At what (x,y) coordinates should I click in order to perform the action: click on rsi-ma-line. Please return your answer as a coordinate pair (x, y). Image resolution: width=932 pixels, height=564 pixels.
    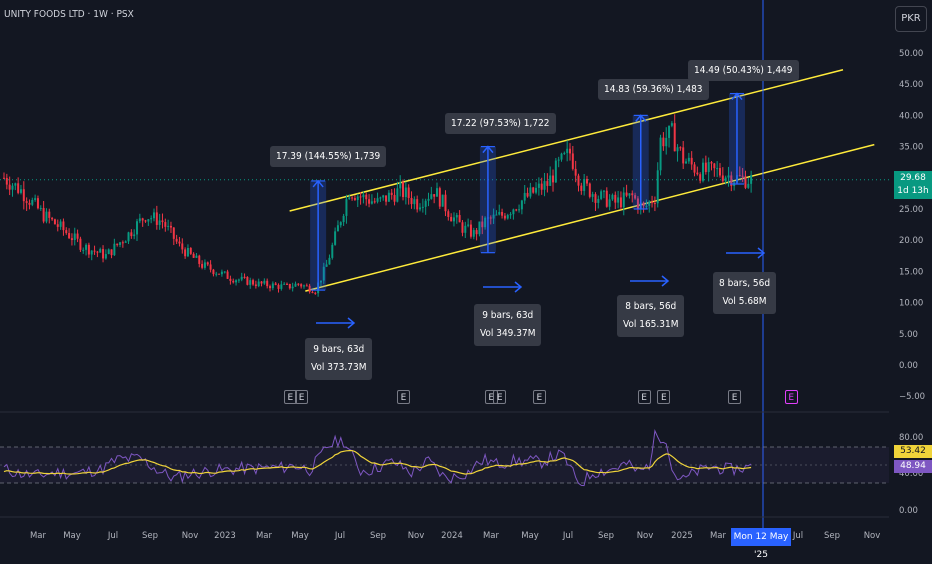
    Looking at the image, I should click on (377, 462).